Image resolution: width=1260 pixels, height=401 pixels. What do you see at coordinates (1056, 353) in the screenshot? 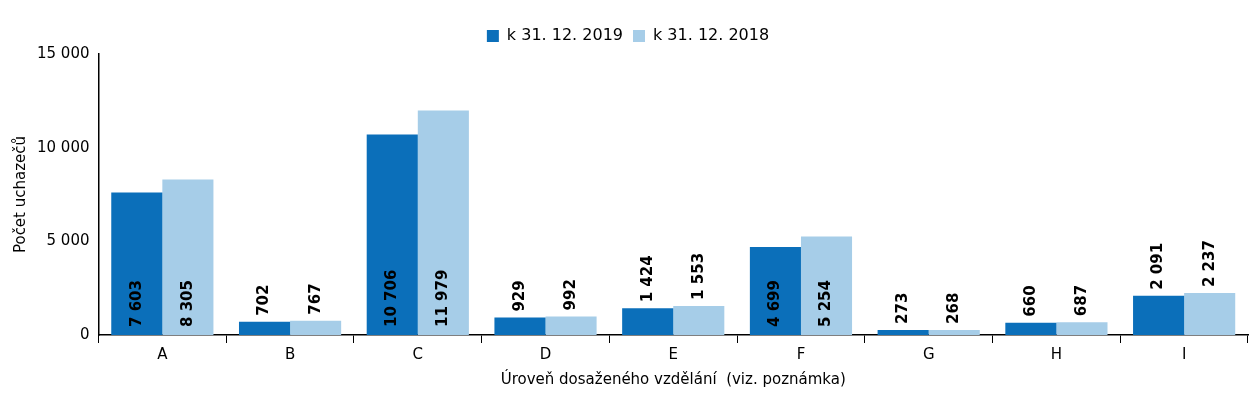
I see `x-tick-label: H` at bounding box center [1056, 353].